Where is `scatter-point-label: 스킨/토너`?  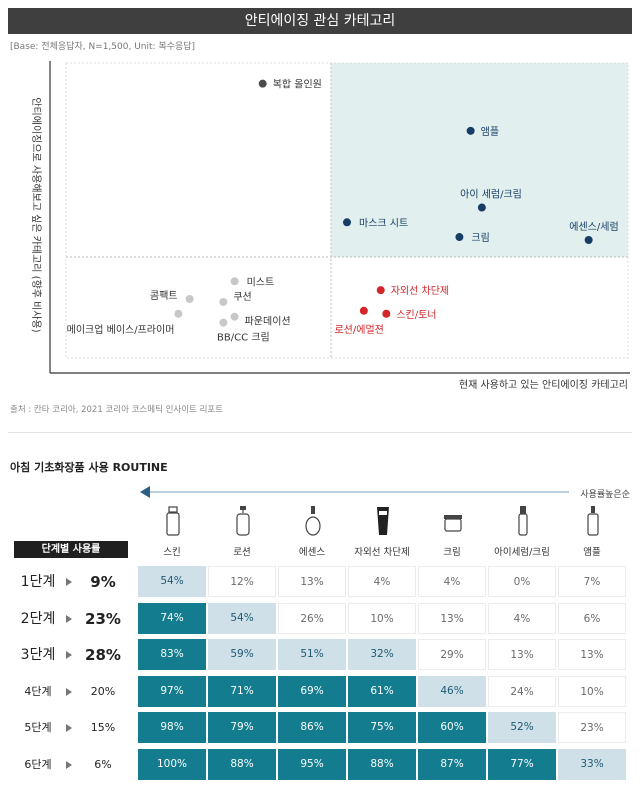
scatter-point-label: 스킨/토너 is located at coordinates (416, 315).